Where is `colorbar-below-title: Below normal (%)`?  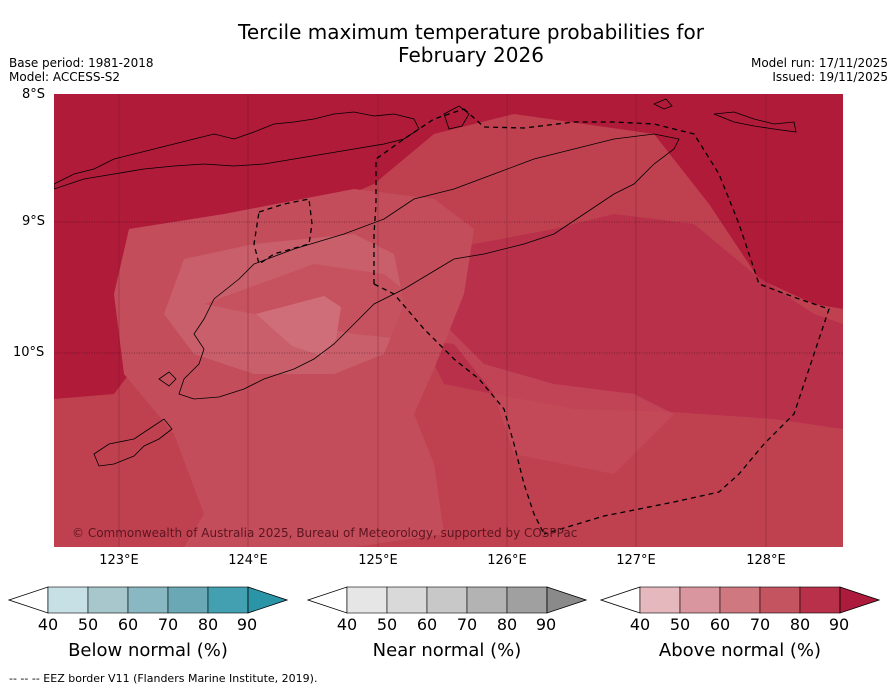
colorbar-below-title: Below normal (%) is located at coordinates (148, 650).